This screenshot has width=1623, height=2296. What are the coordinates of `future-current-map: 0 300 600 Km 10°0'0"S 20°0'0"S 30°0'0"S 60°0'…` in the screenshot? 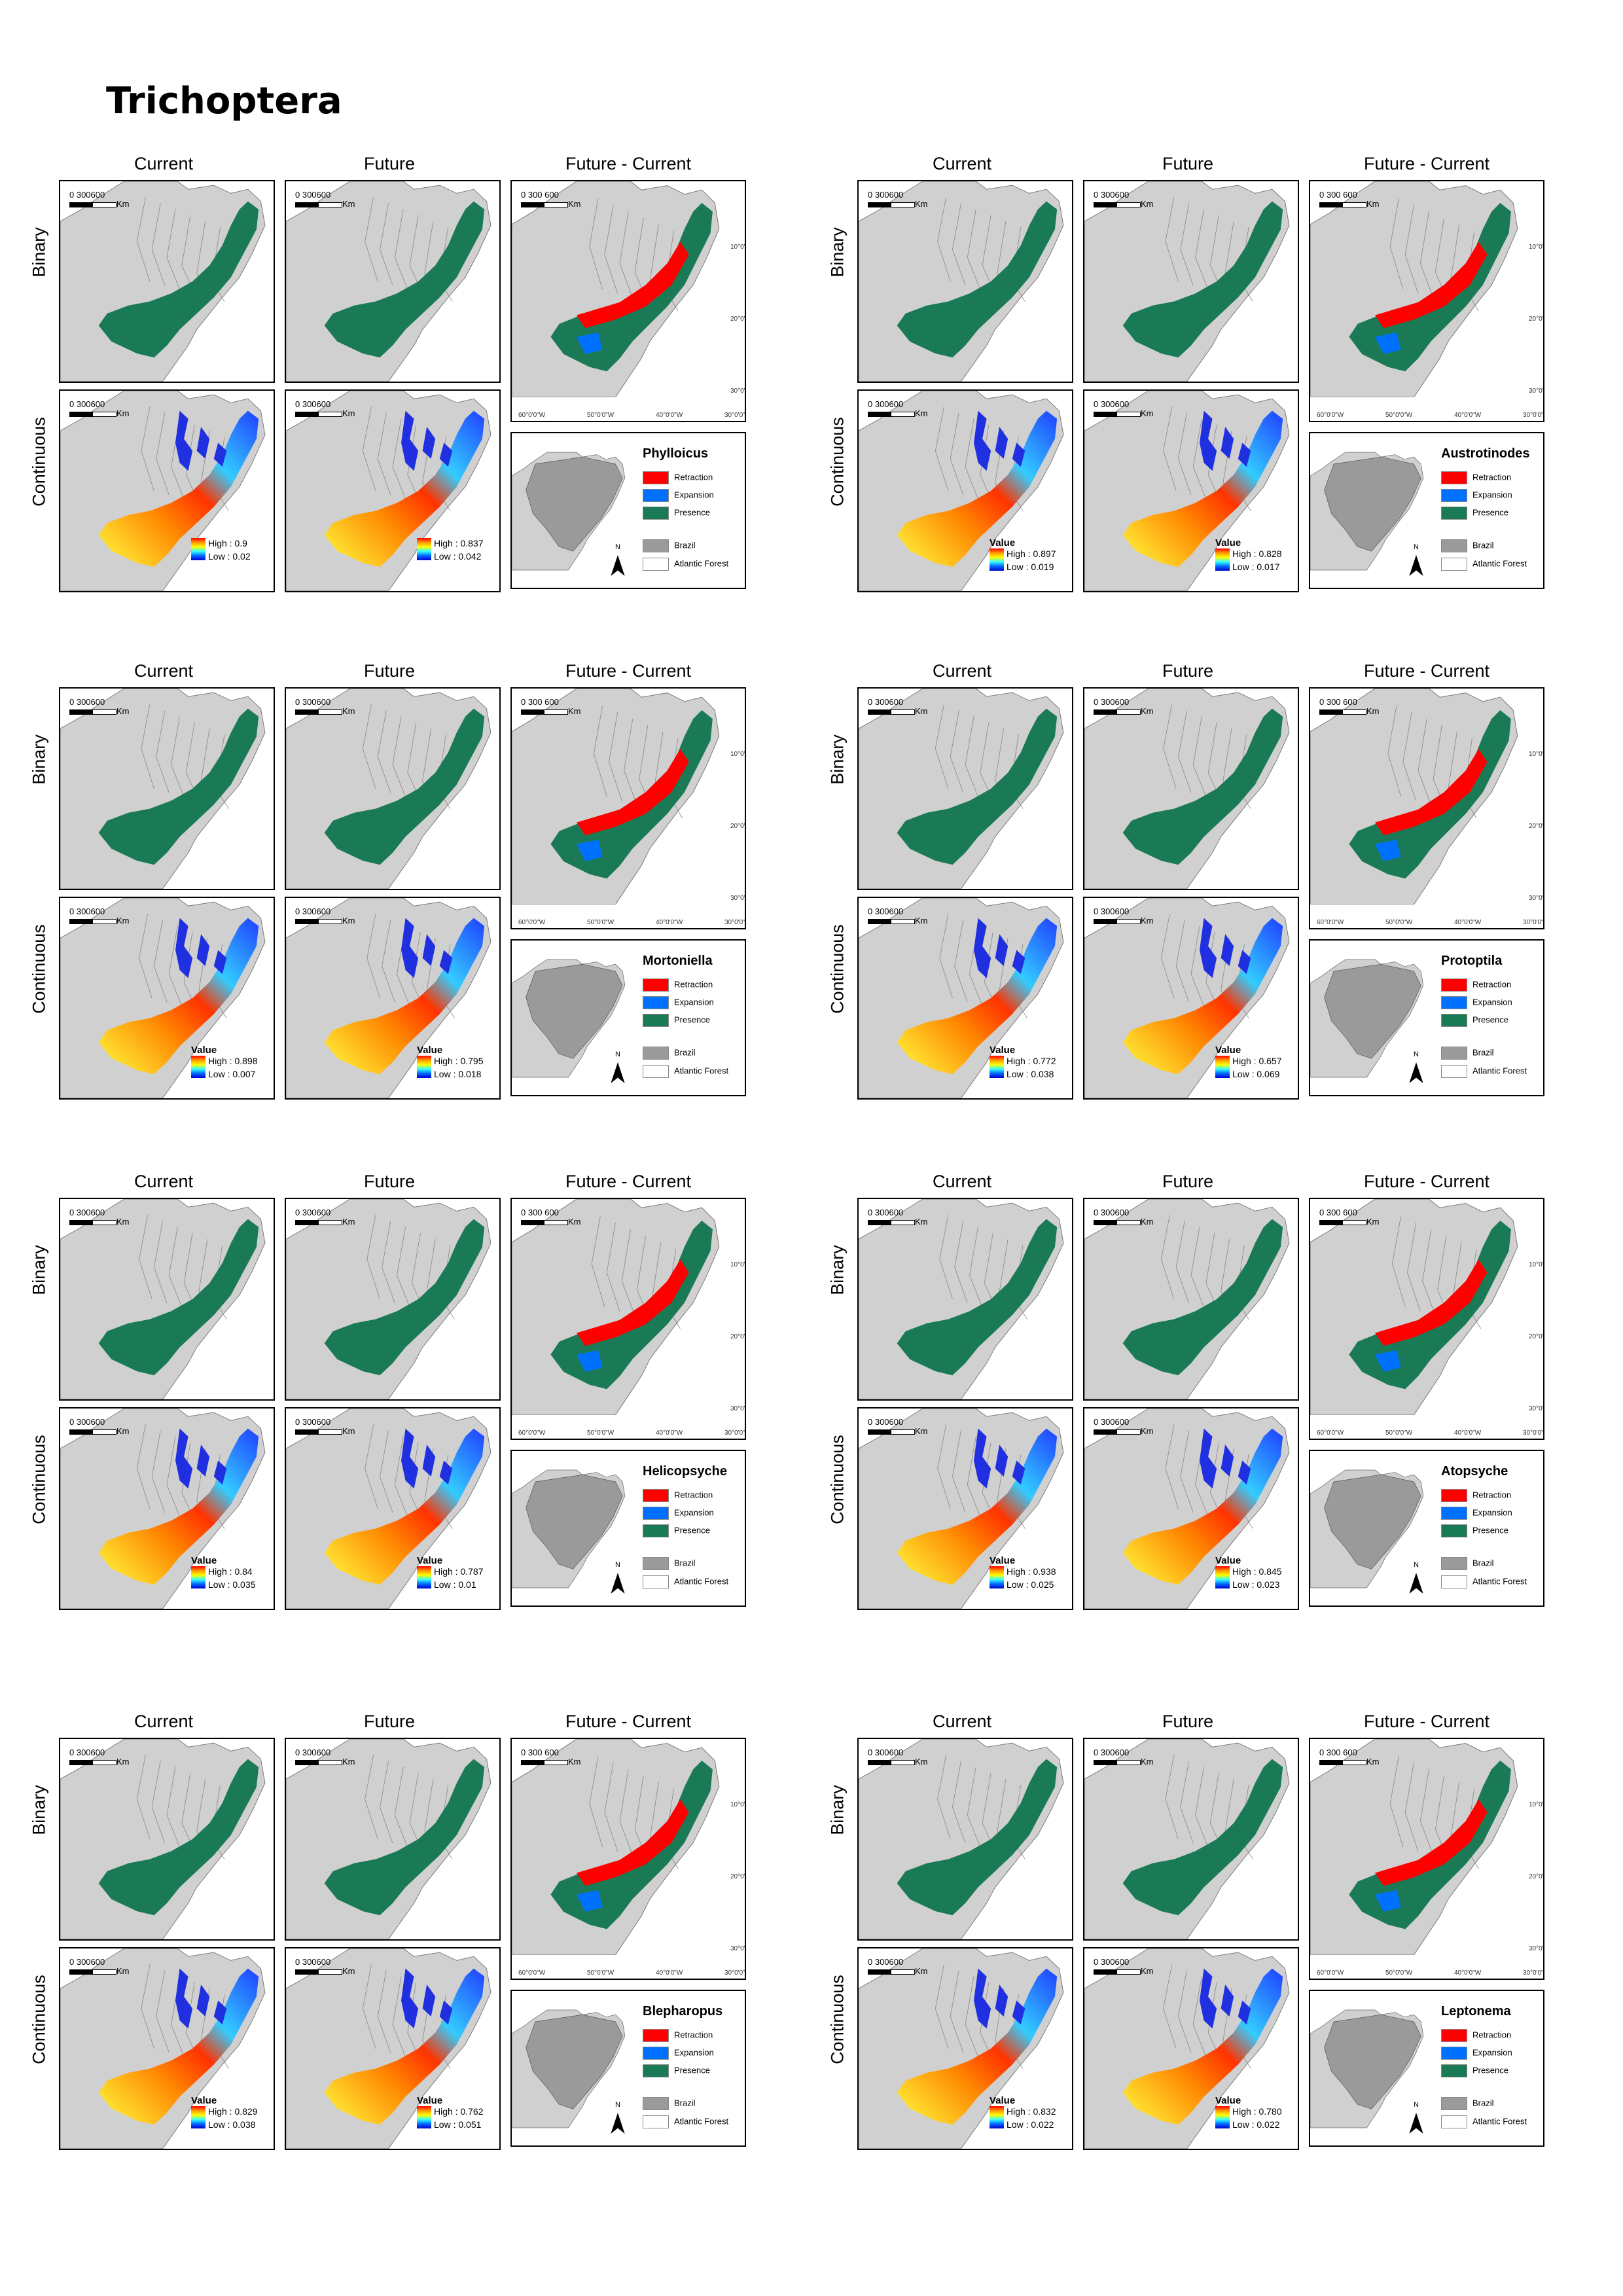 It's located at (628, 301).